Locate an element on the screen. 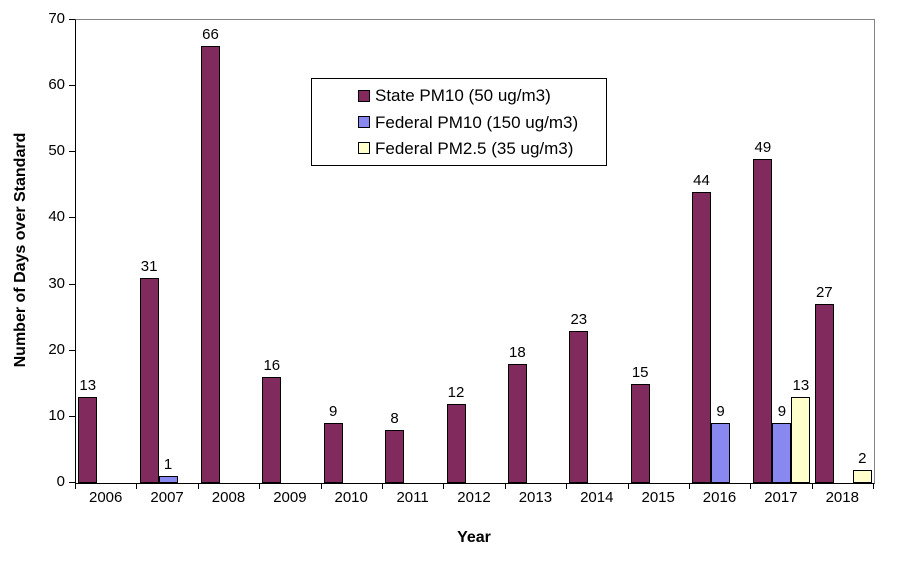 The width and height of the screenshot is (910, 567). bar-value-label-federal-pm2.5-35-ug-m3-2018: 2 is located at coordinates (862, 458).